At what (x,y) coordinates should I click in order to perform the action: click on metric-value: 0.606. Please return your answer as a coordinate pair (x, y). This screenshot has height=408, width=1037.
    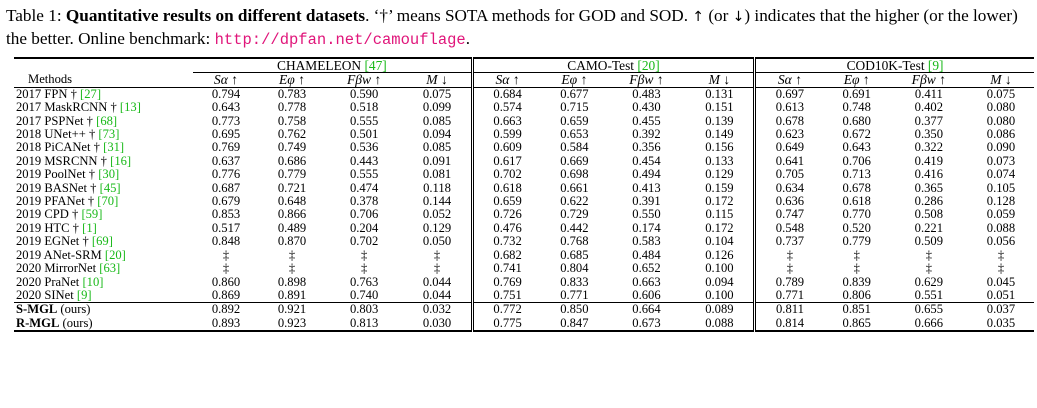
    Looking at the image, I should click on (646, 294).